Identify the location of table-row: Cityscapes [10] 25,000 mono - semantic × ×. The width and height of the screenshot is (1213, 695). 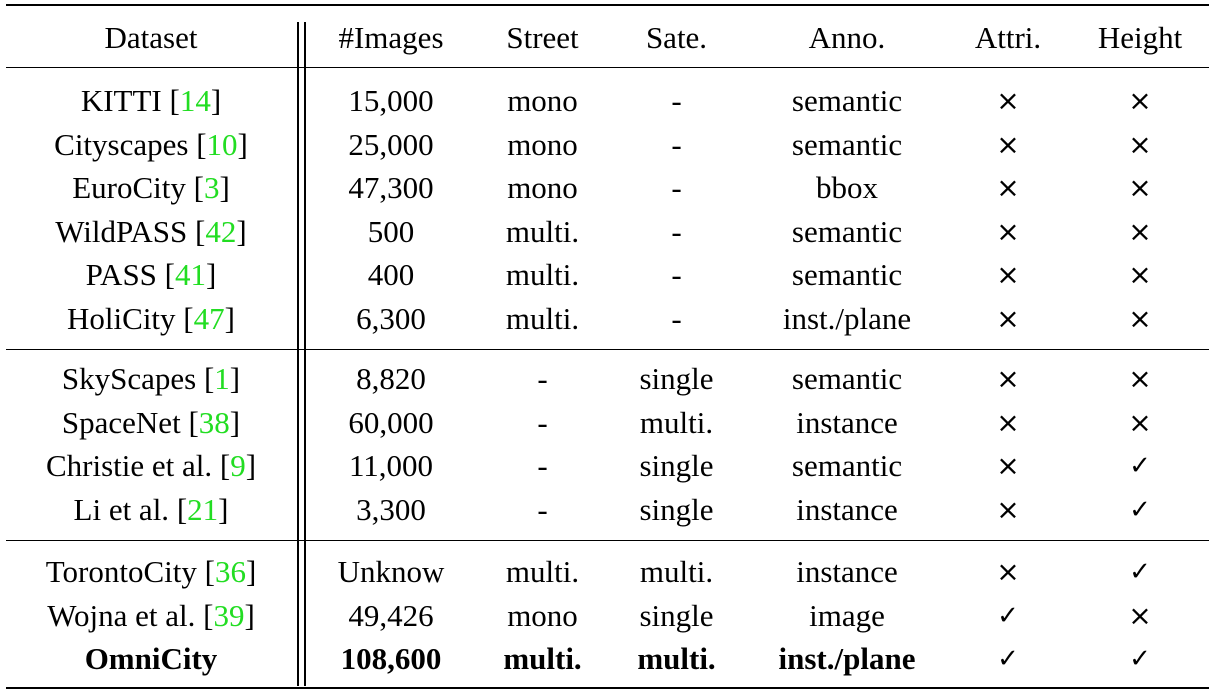
(606, 145).